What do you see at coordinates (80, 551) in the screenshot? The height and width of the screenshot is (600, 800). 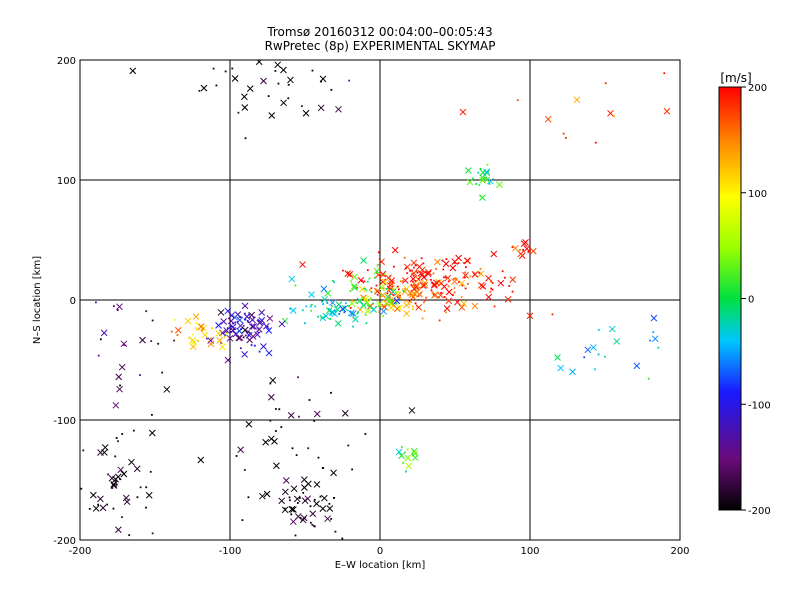 I see `x-tick-label: -200` at bounding box center [80, 551].